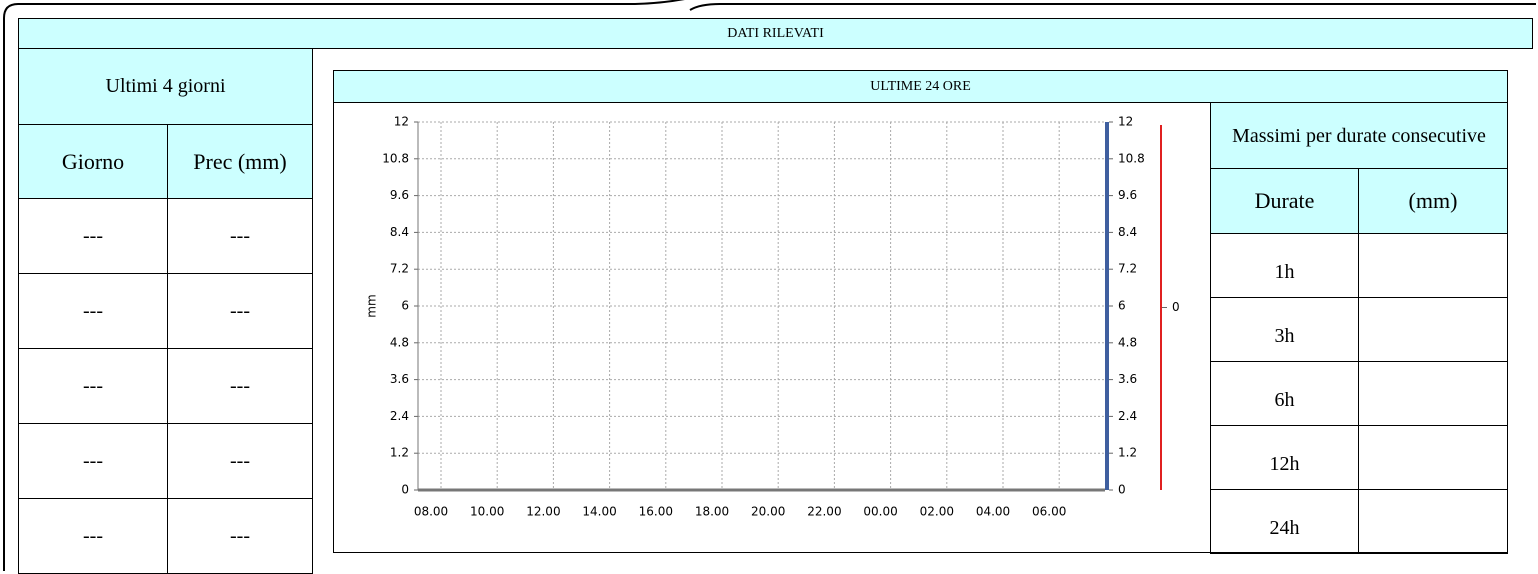 This screenshot has height=574, width=1538. What do you see at coordinates (1122, 306) in the screenshot?
I see `y2-tick-label: 6` at bounding box center [1122, 306].